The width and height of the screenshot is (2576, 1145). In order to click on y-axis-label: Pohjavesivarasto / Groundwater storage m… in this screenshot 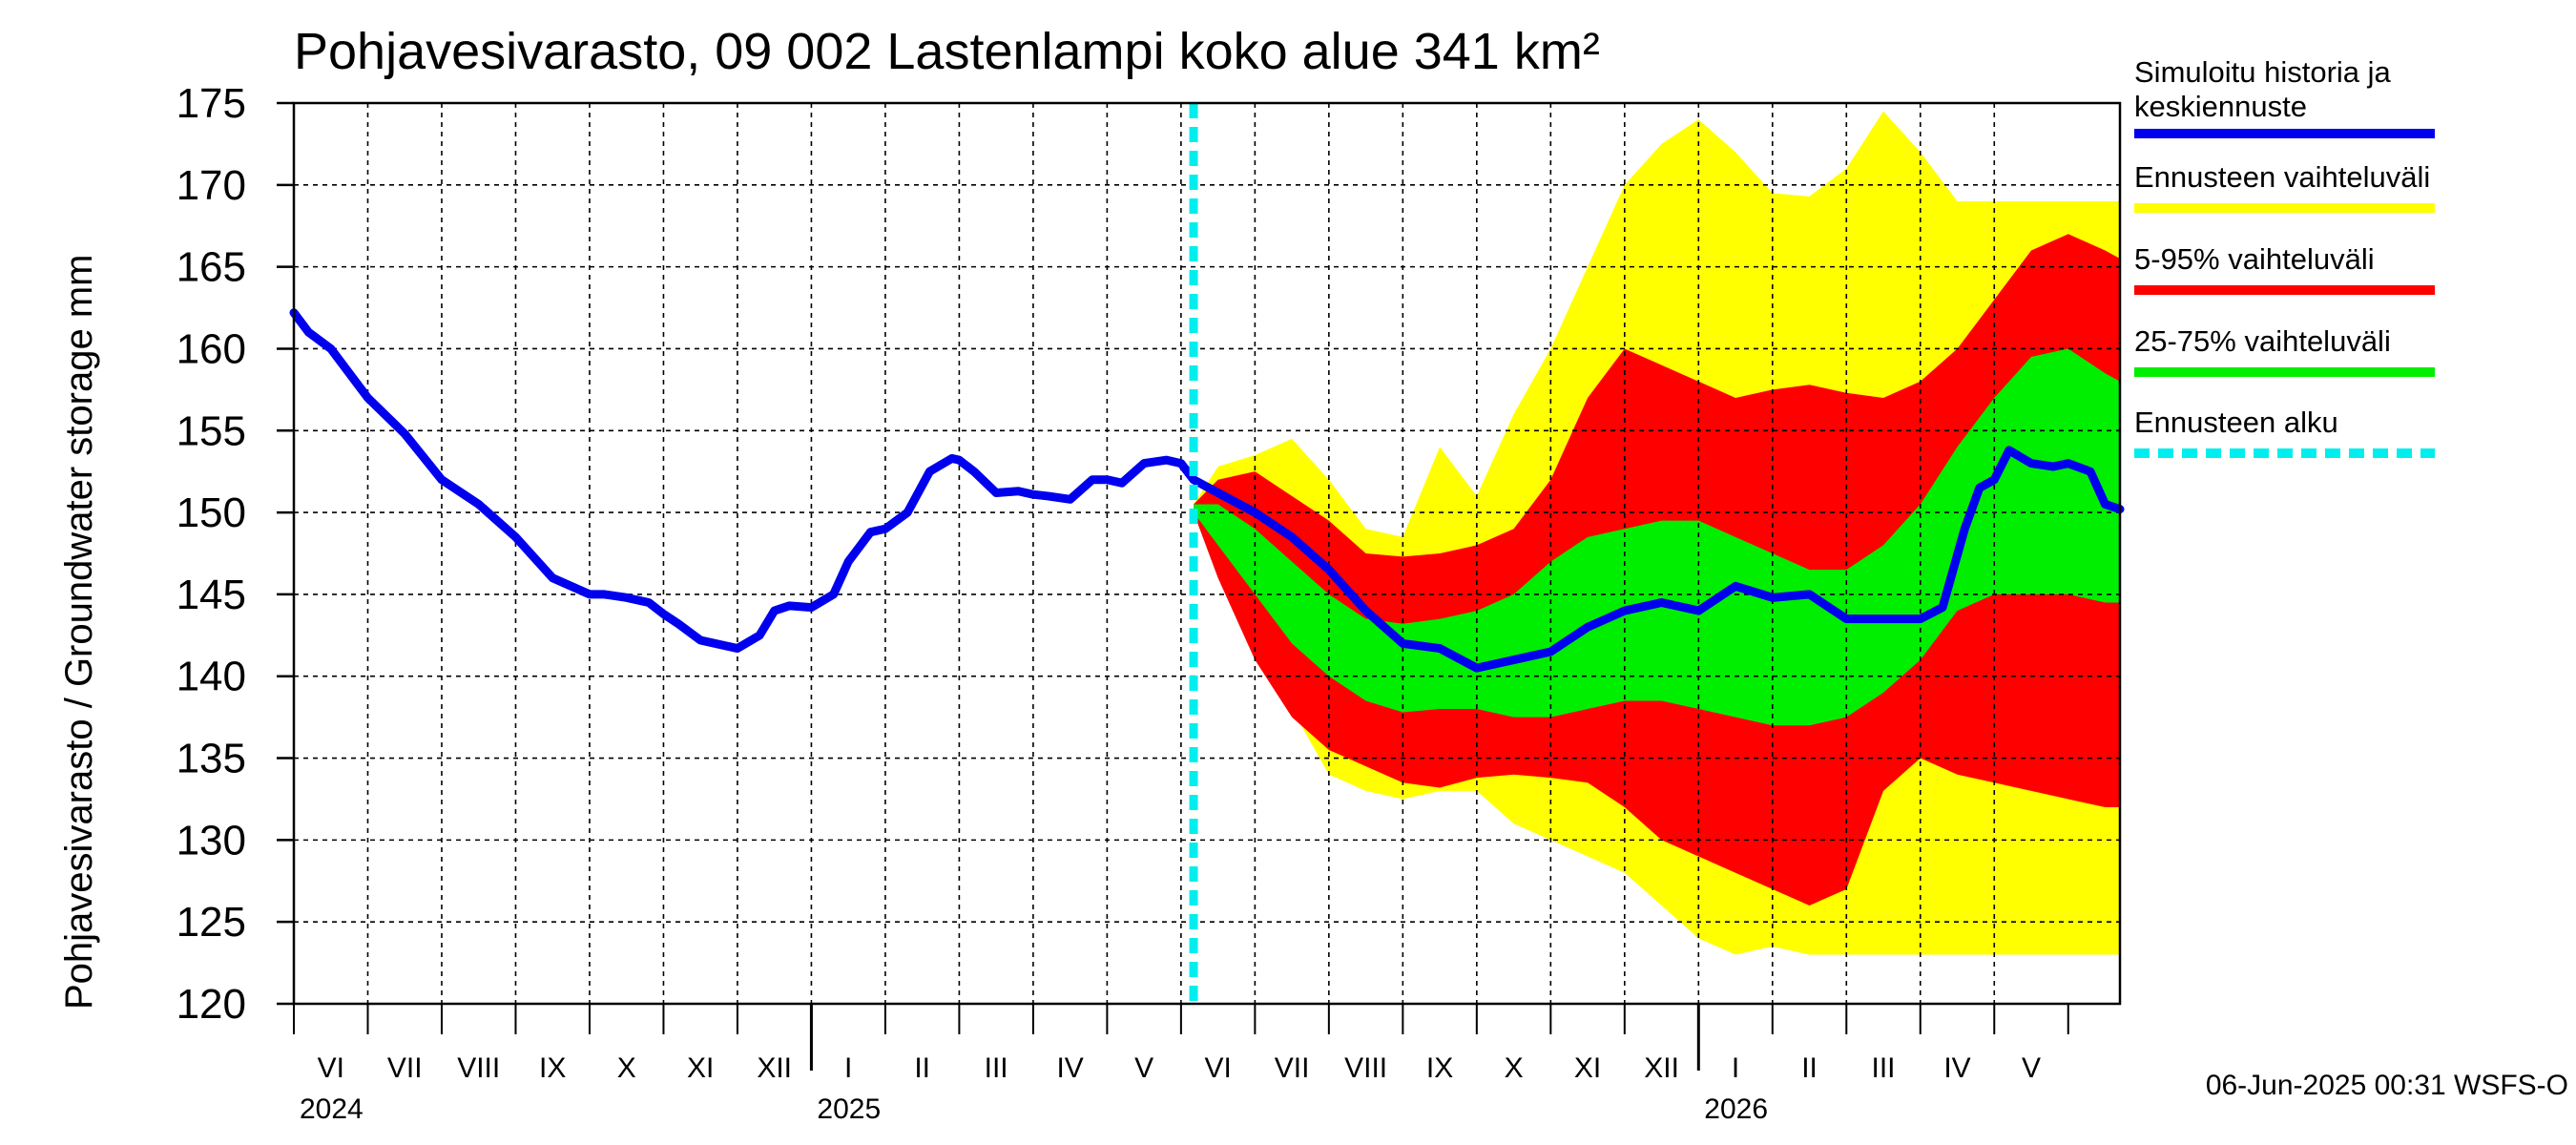, I will do `click(79, 633)`.